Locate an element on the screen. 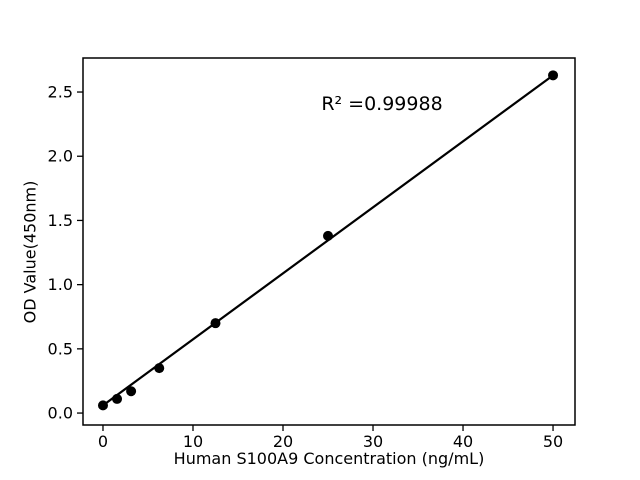 Image resolution: width=640 pixels, height=480 pixels. y-tick-label: 1.5 is located at coordinates (60, 220).